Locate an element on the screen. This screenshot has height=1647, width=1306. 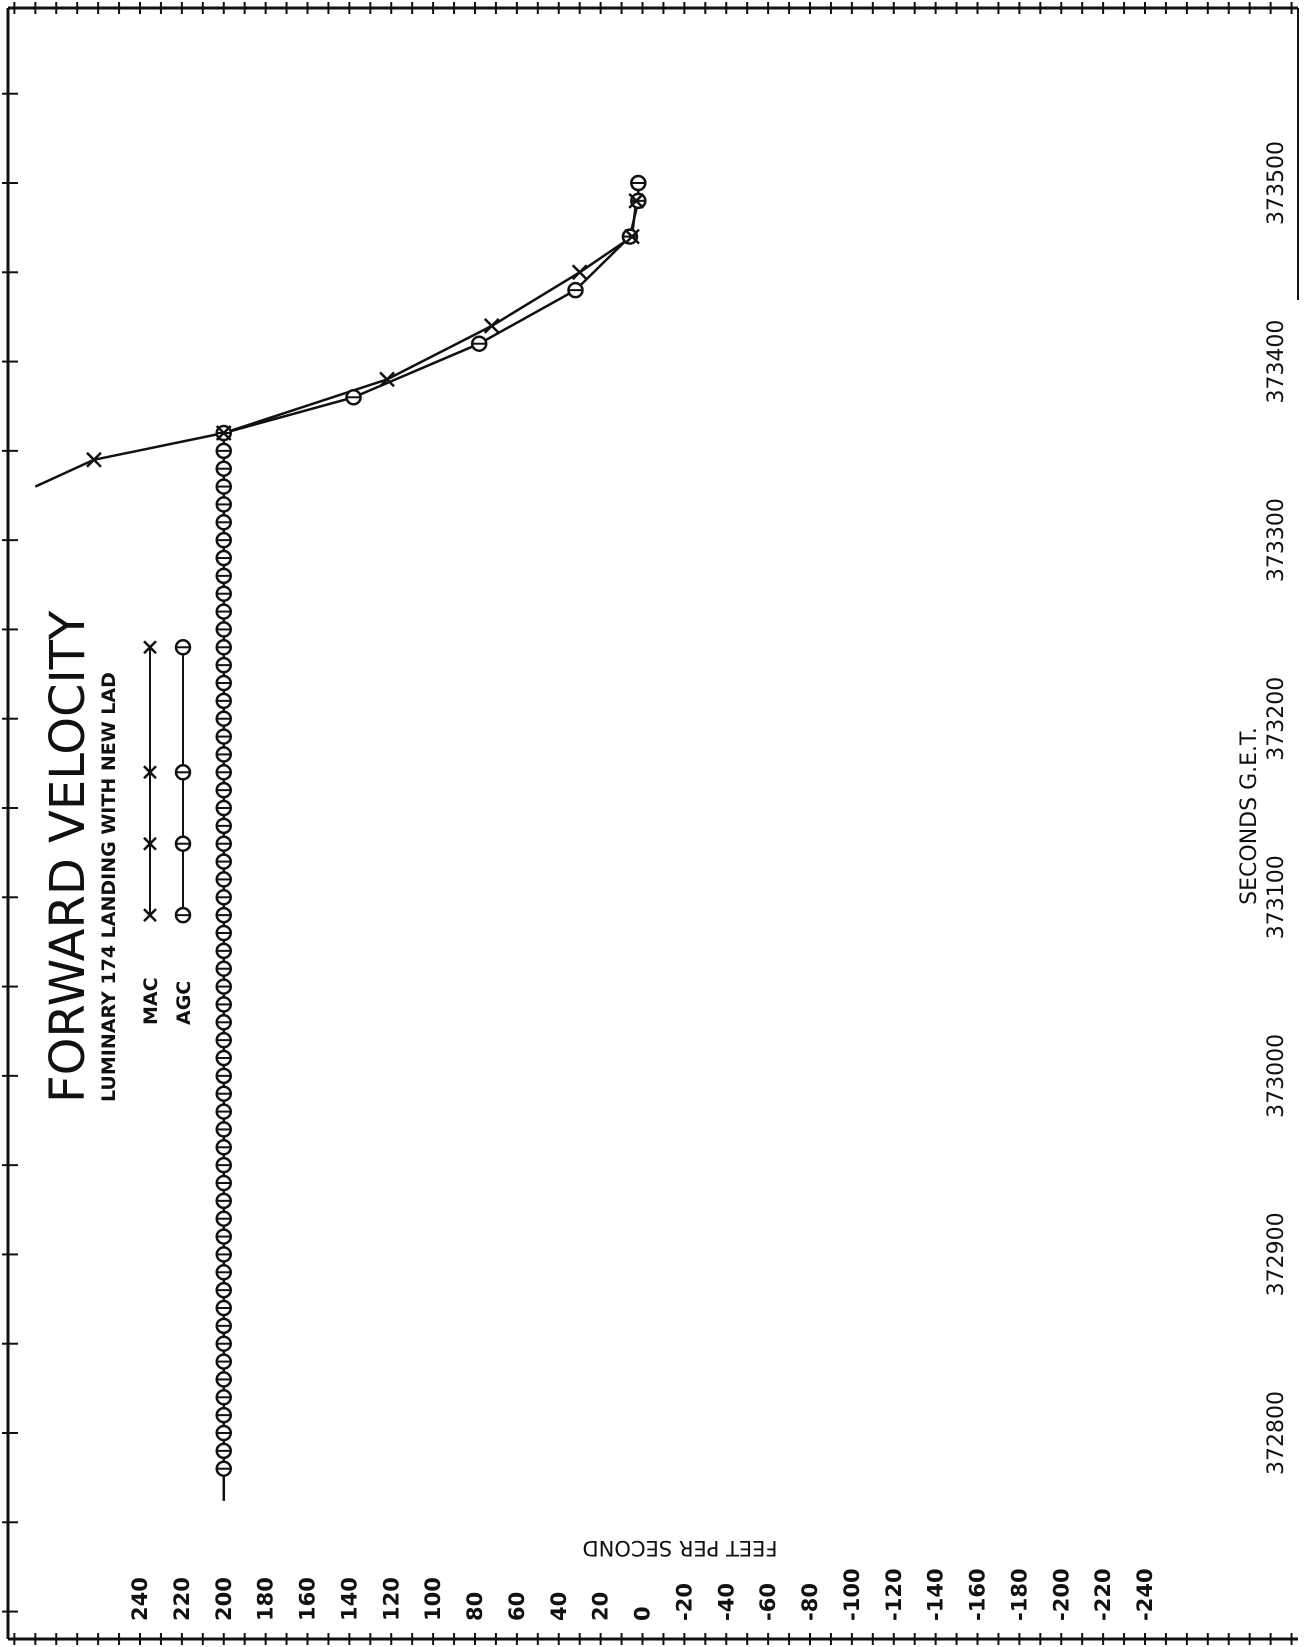
y-tick-label: 160 is located at coordinates (308, 1599).